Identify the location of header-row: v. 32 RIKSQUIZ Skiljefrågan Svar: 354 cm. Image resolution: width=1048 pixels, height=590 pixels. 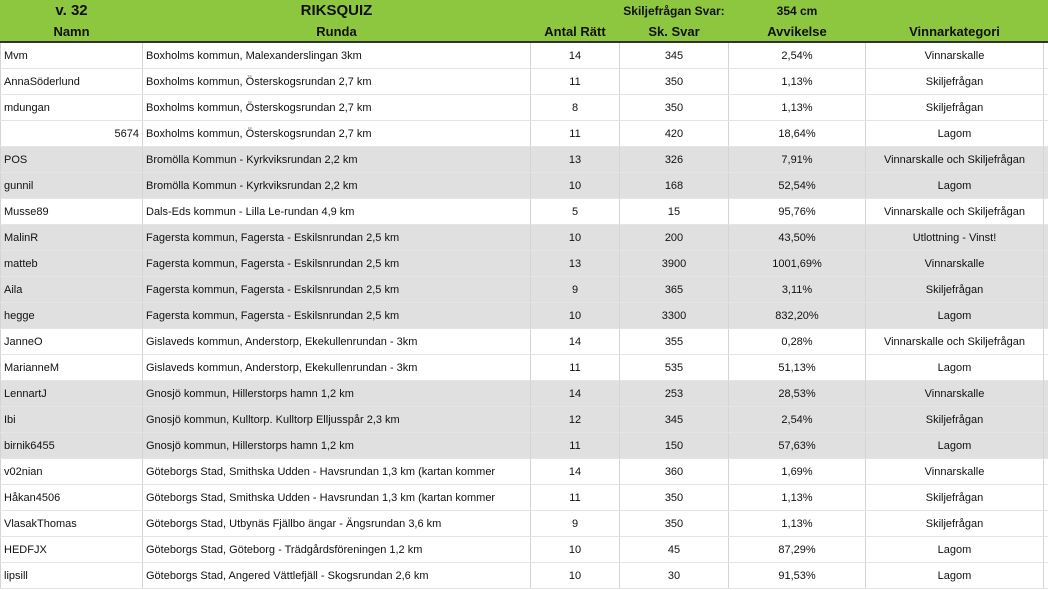
(524, 10).